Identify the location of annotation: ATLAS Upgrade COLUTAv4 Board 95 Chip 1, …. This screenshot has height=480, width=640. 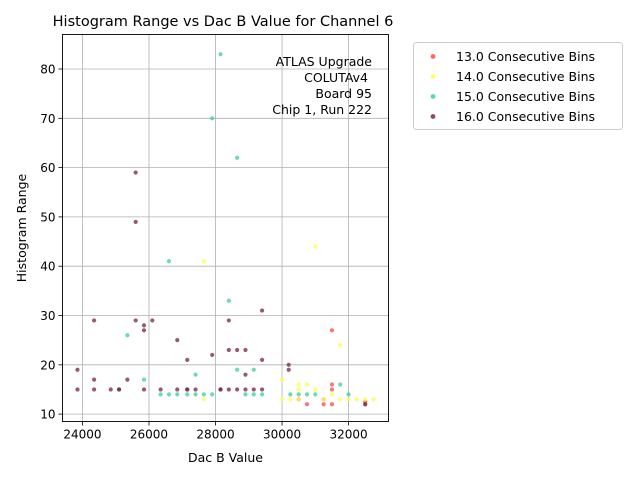
(322, 85).